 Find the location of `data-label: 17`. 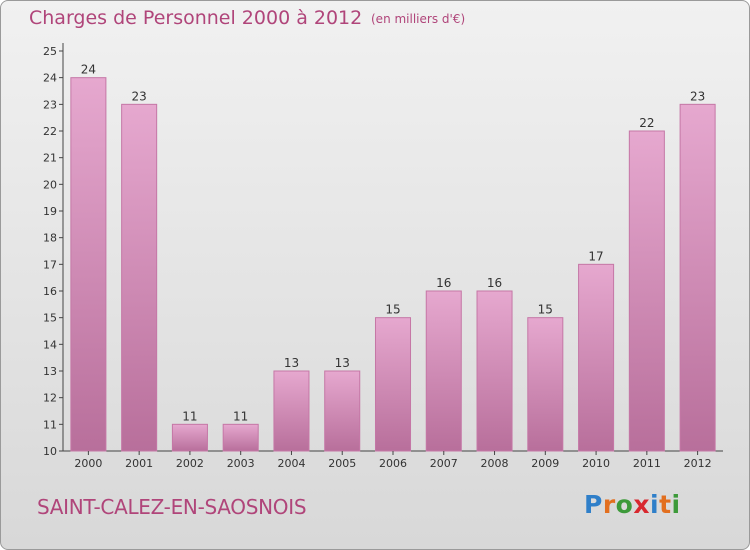

data-label: 17 is located at coordinates (595, 256).